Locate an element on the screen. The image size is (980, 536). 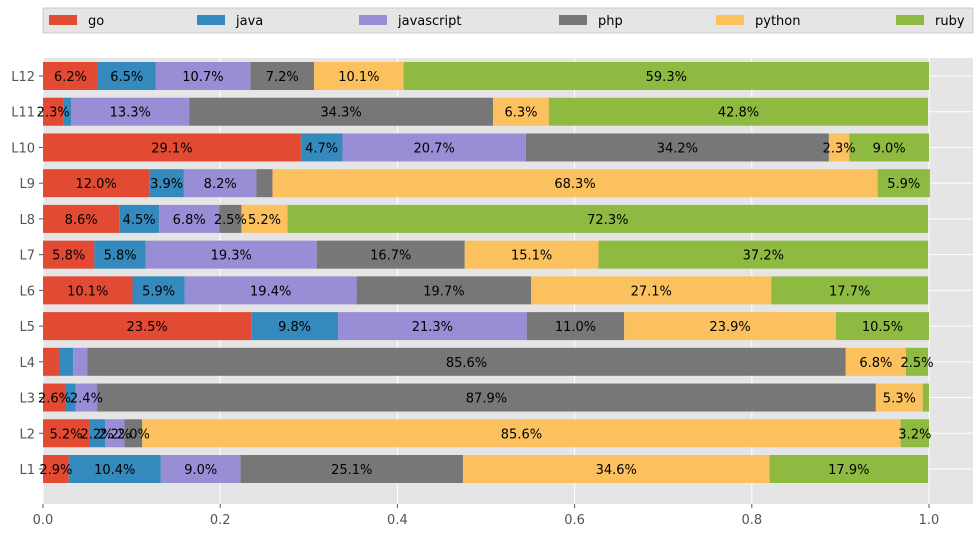
y-tick-label: L2 is located at coordinates (27, 434).